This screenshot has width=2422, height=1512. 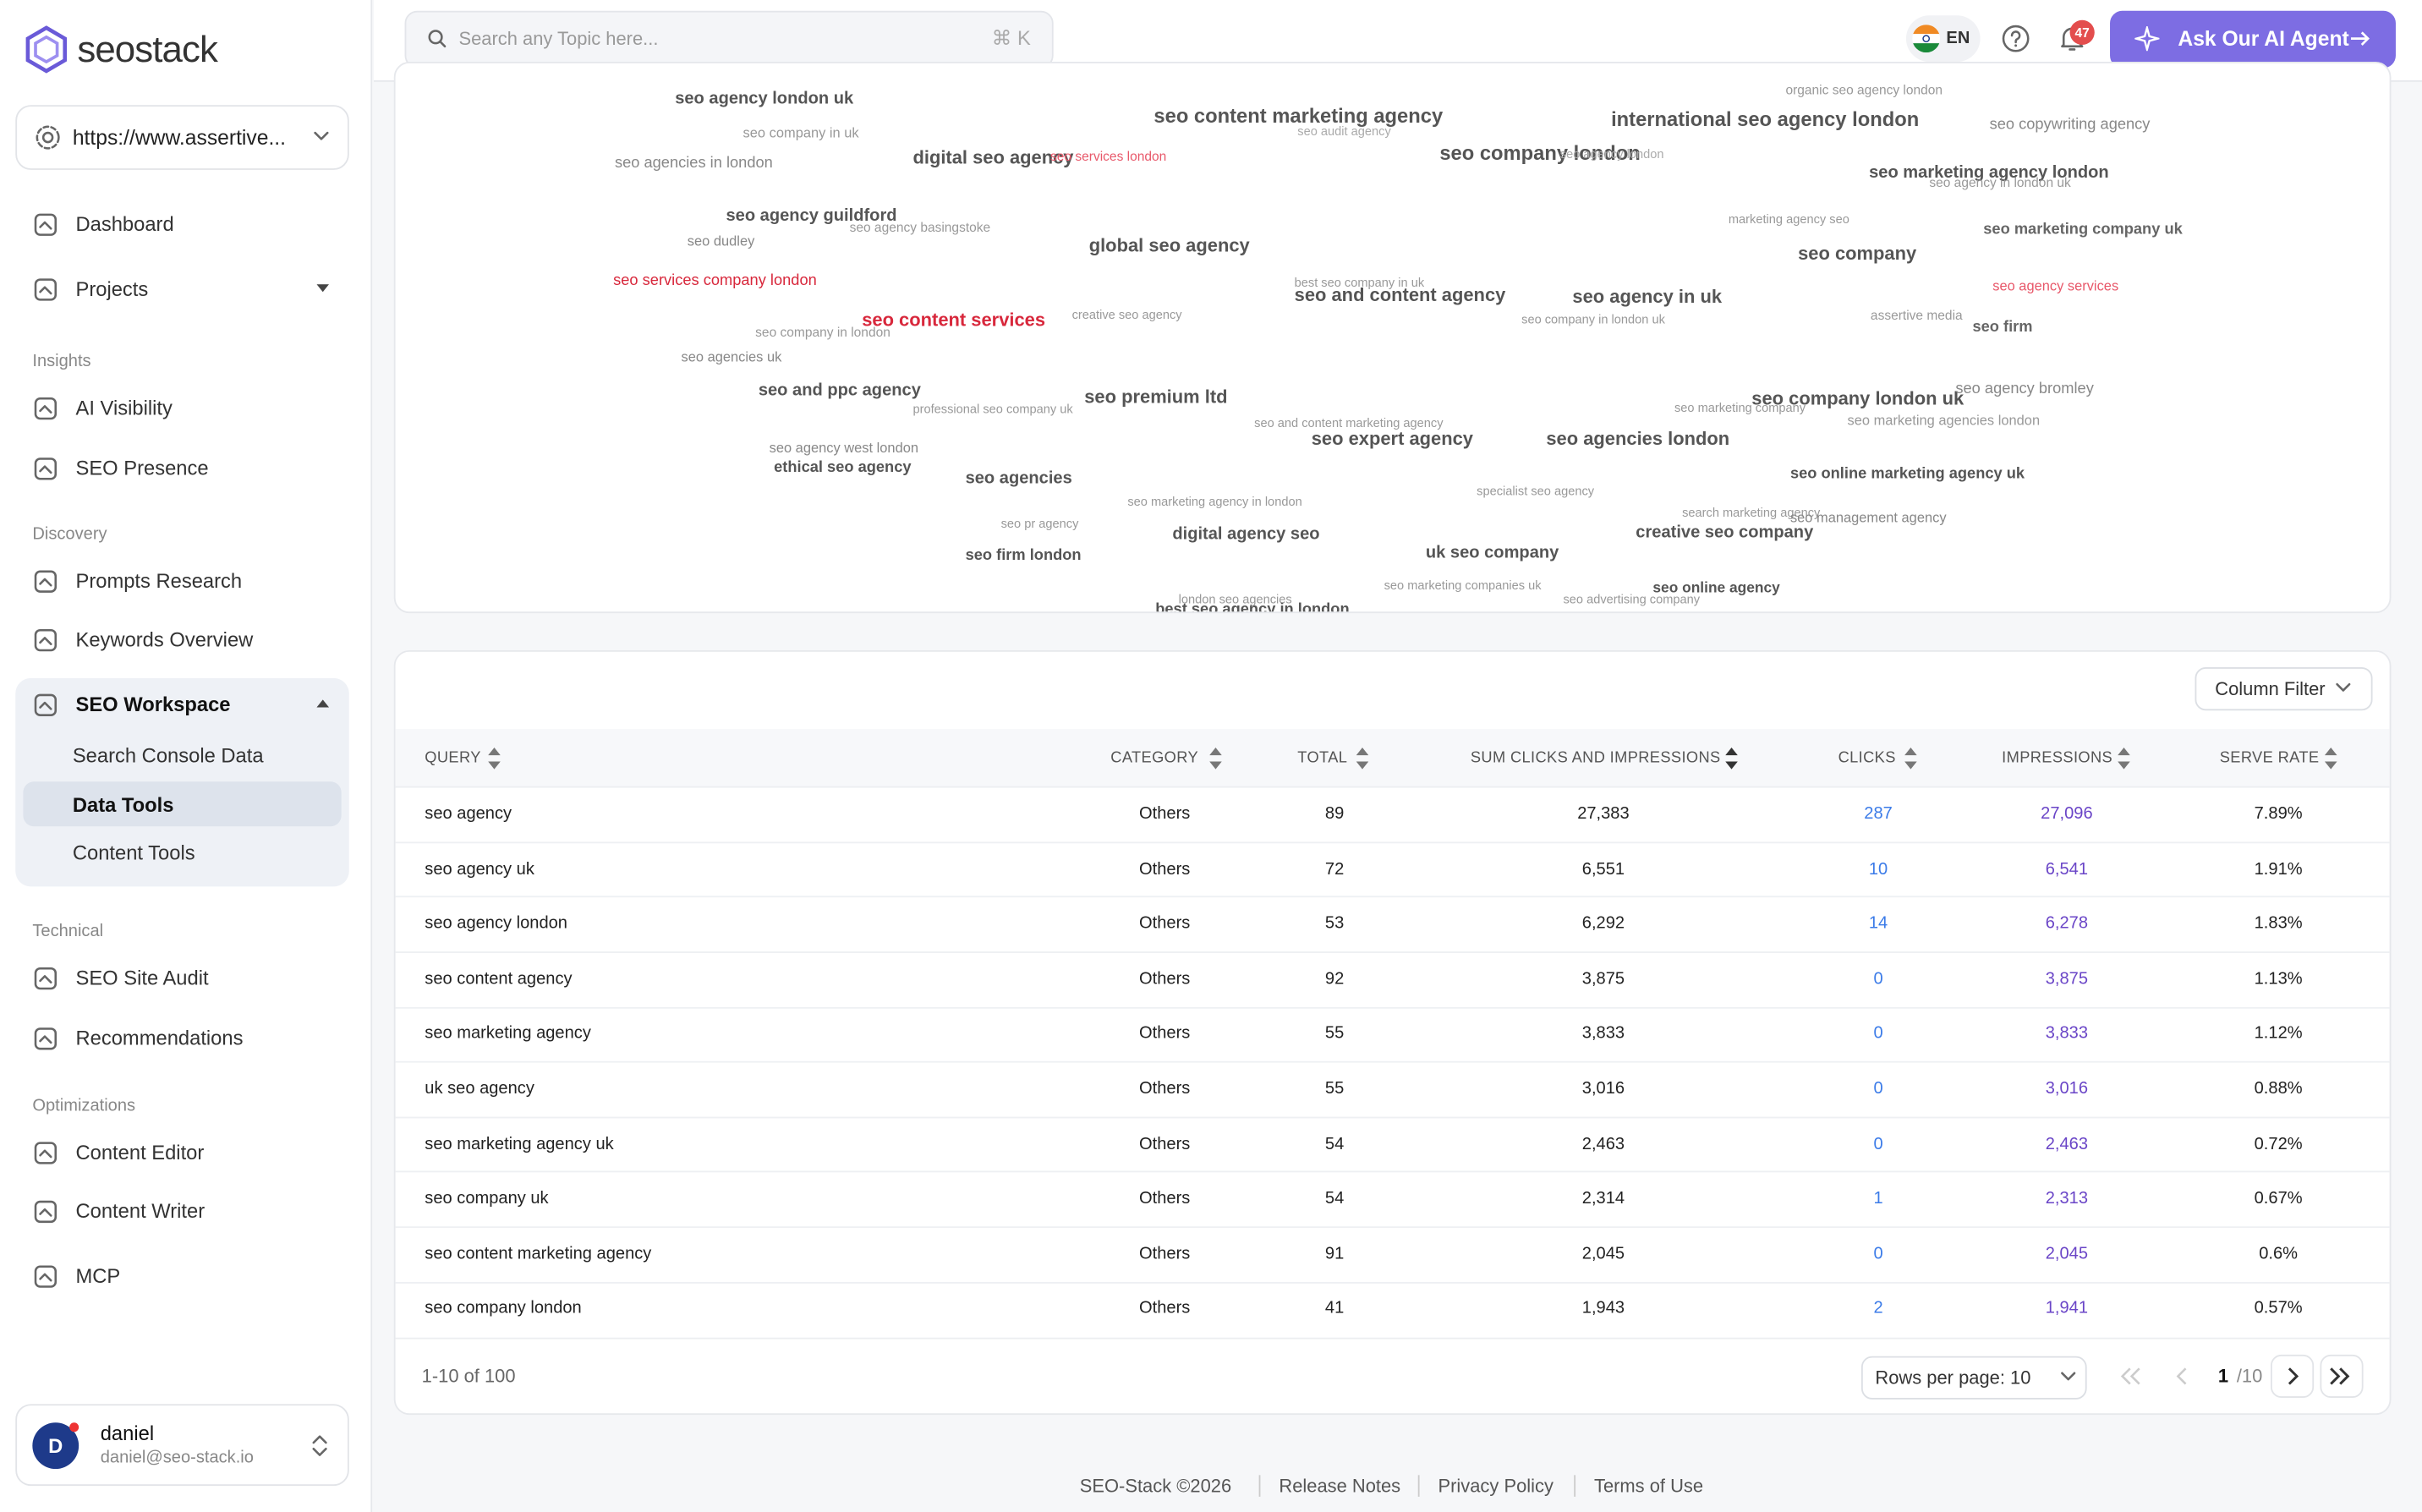 I want to click on range: 1-10 of 100, so click(x=468, y=1376).